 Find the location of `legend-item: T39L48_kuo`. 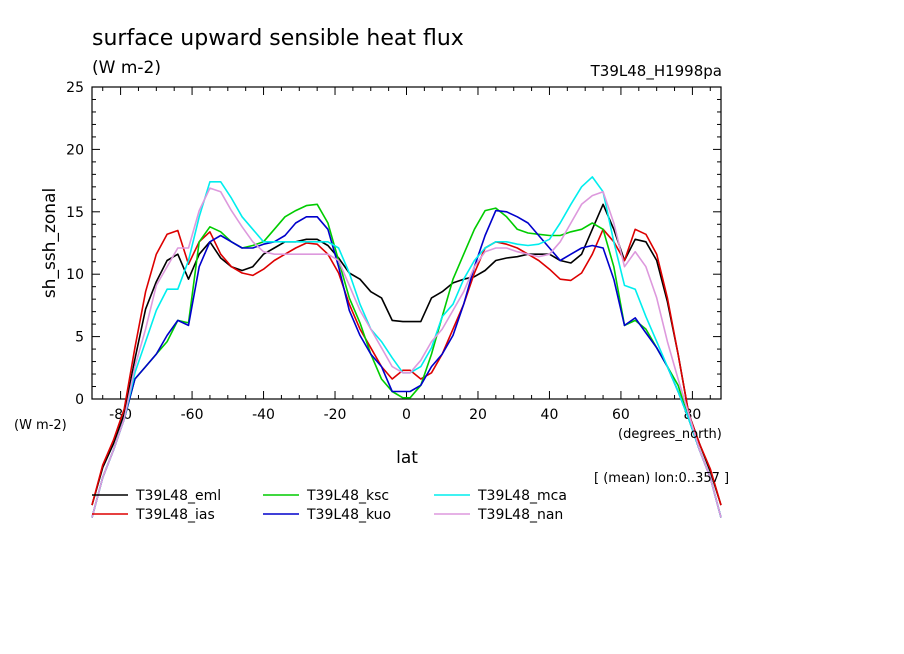

legend-item: T39L48_kuo is located at coordinates (327, 515).